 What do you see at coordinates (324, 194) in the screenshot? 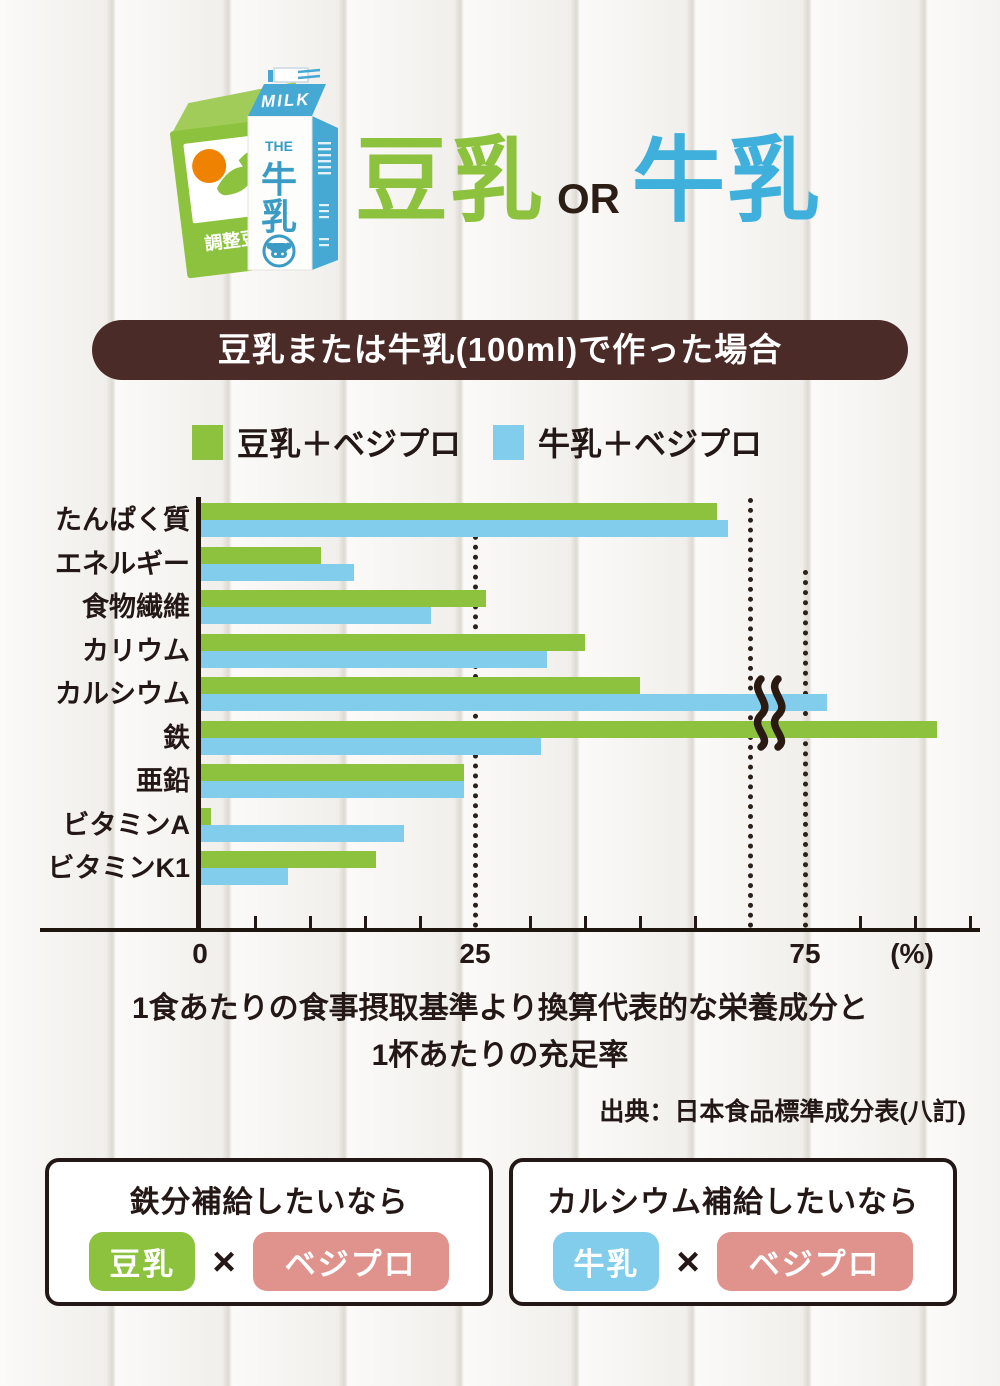
I see `milk-side-stripes` at bounding box center [324, 194].